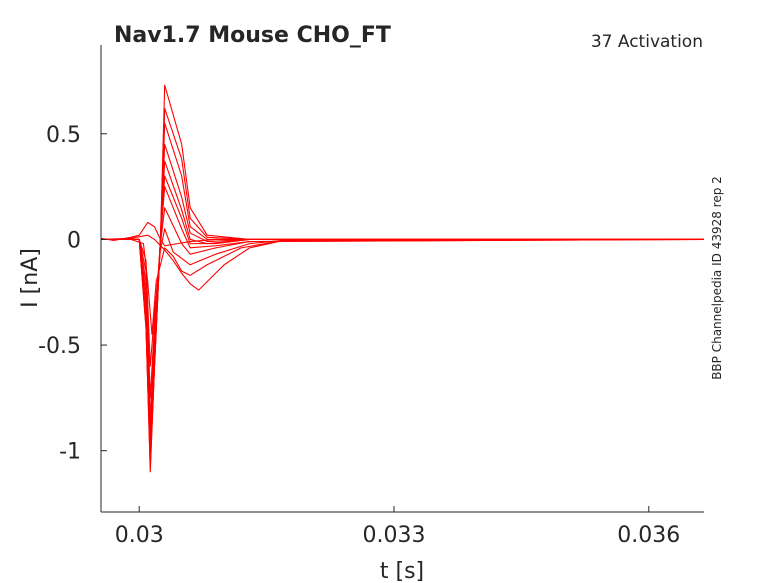 The width and height of the screenshot is (778, 583). Describe the element at coordinates (74, 240) in the screenshot. I see `y-tick-label: 0` at that location.